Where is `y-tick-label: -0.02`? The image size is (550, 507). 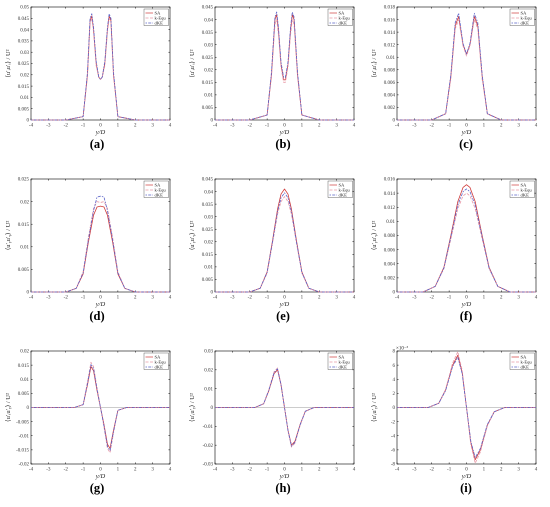 y-tick-label: -0.02 is located at coordinates (24, 465).